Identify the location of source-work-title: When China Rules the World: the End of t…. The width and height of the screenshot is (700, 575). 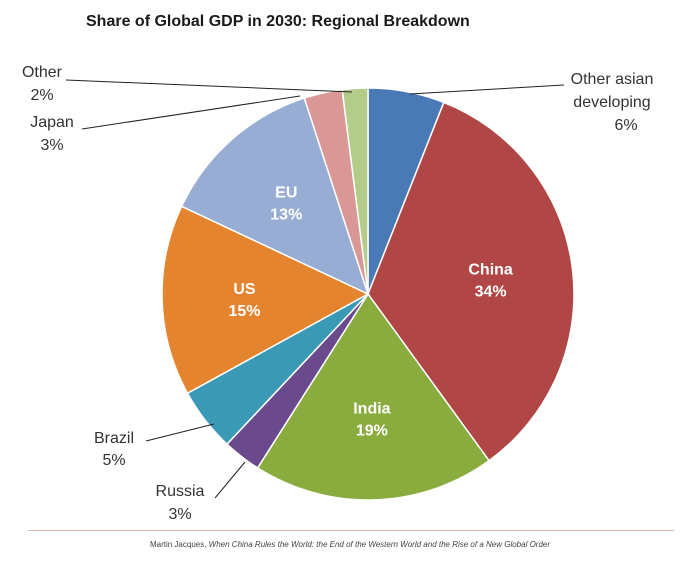
(379, 544).